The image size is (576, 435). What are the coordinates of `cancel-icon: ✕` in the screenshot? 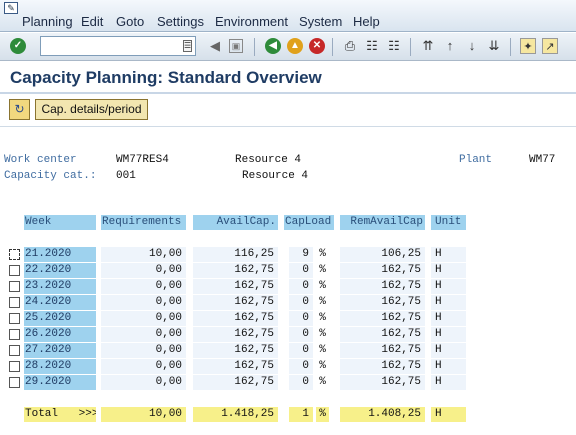 It's located at (317, 46).